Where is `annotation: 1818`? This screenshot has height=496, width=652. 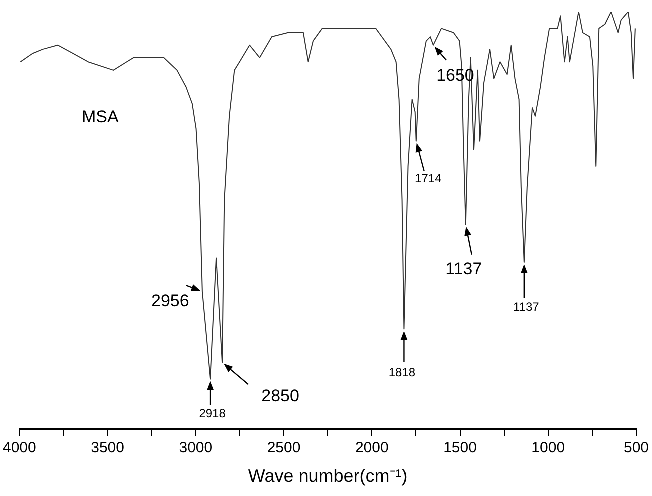 annotation: 1818 is located at coordinates (402, 373).